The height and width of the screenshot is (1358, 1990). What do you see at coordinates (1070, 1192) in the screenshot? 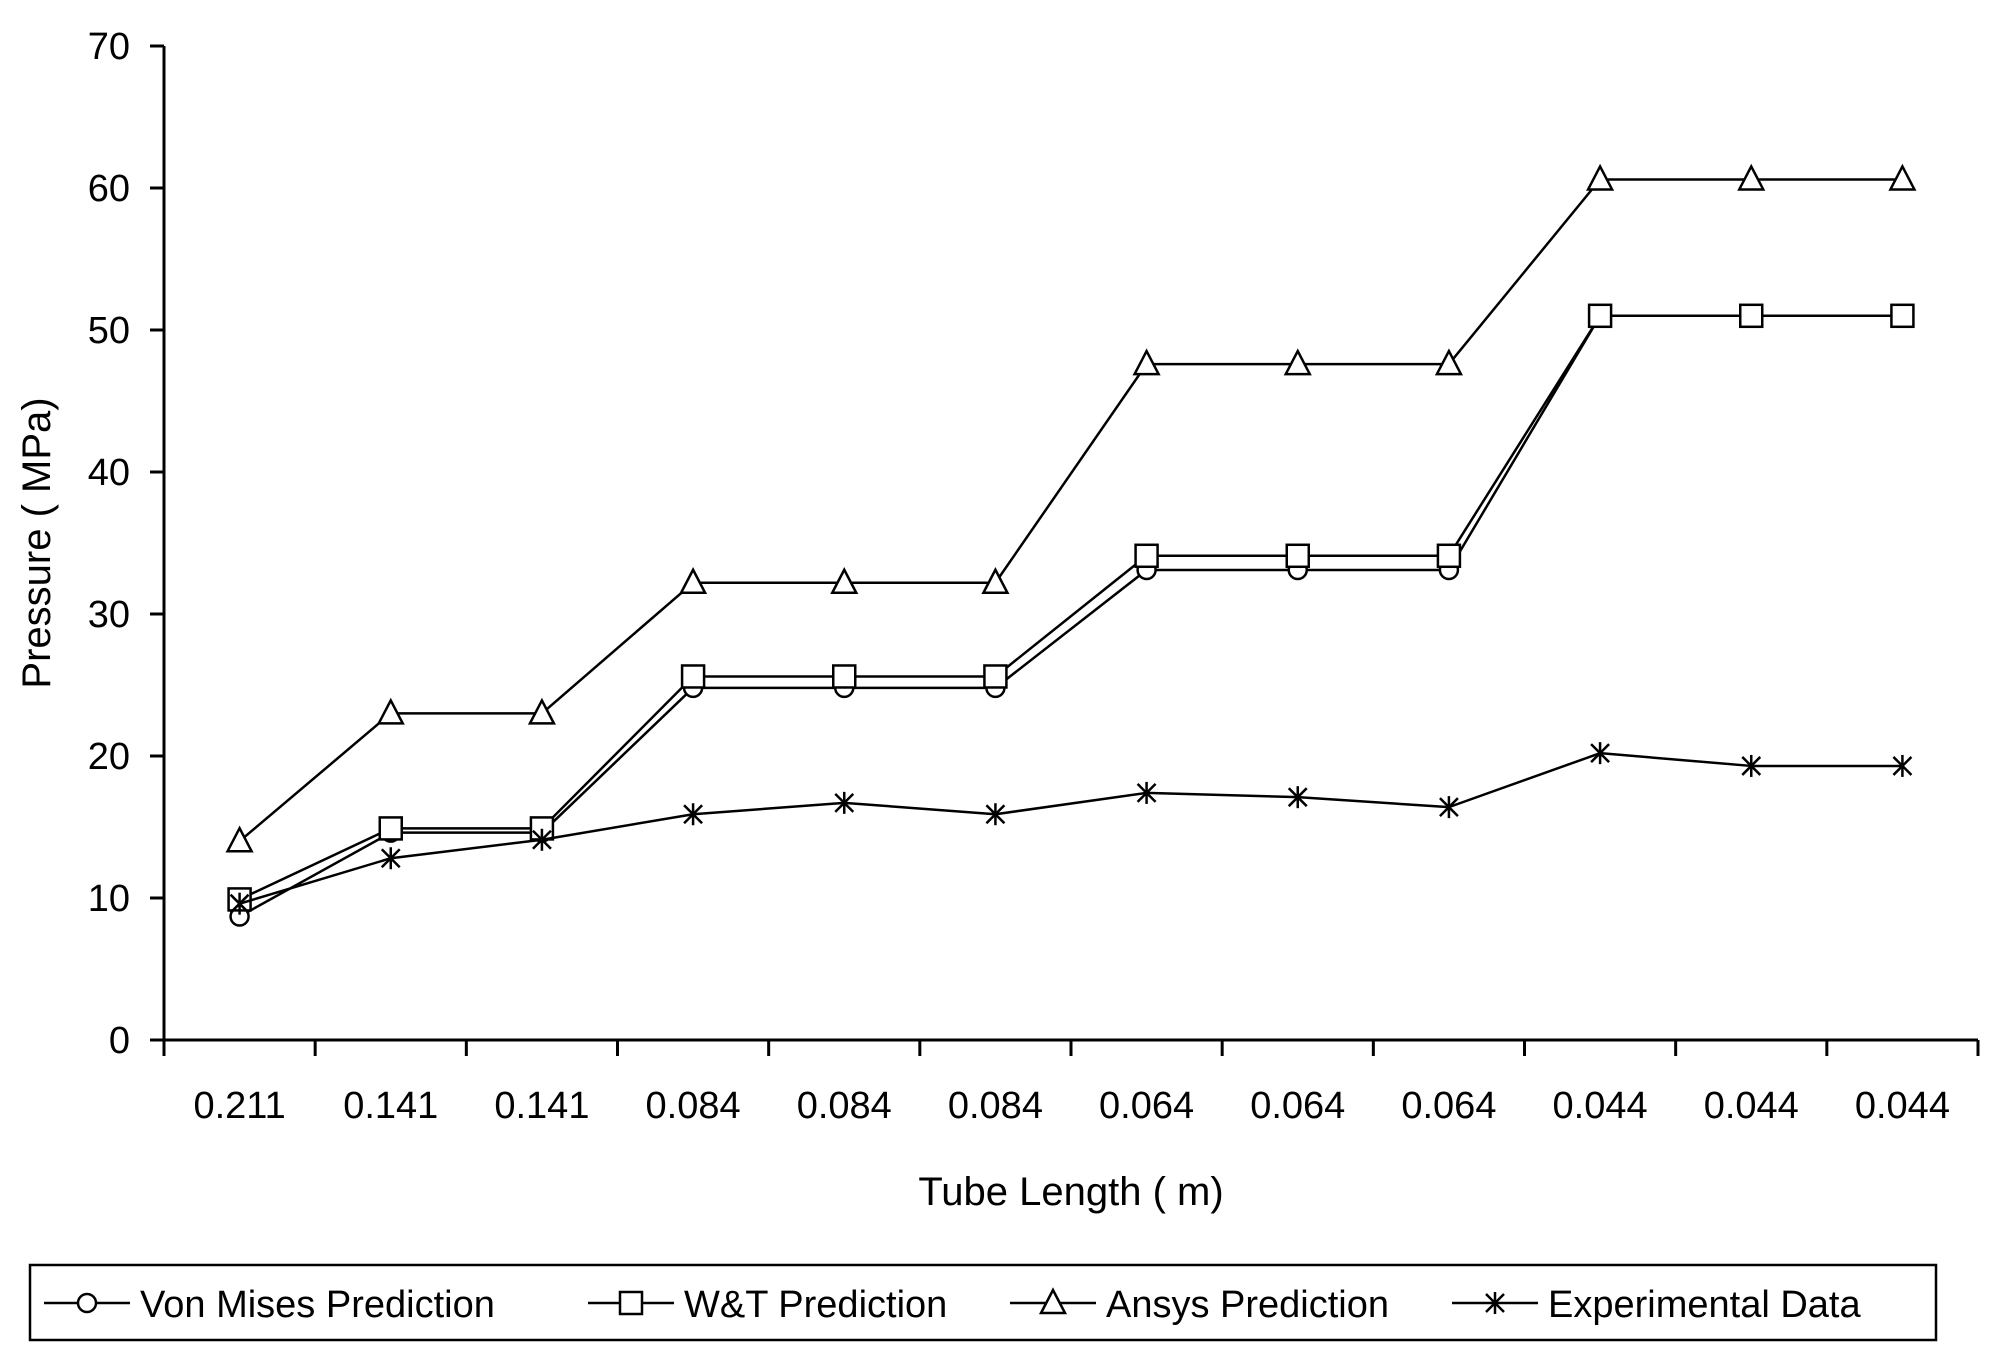
I see `x-axis-title: Tube Length ( m)` at bounding box center [1070, 1192].